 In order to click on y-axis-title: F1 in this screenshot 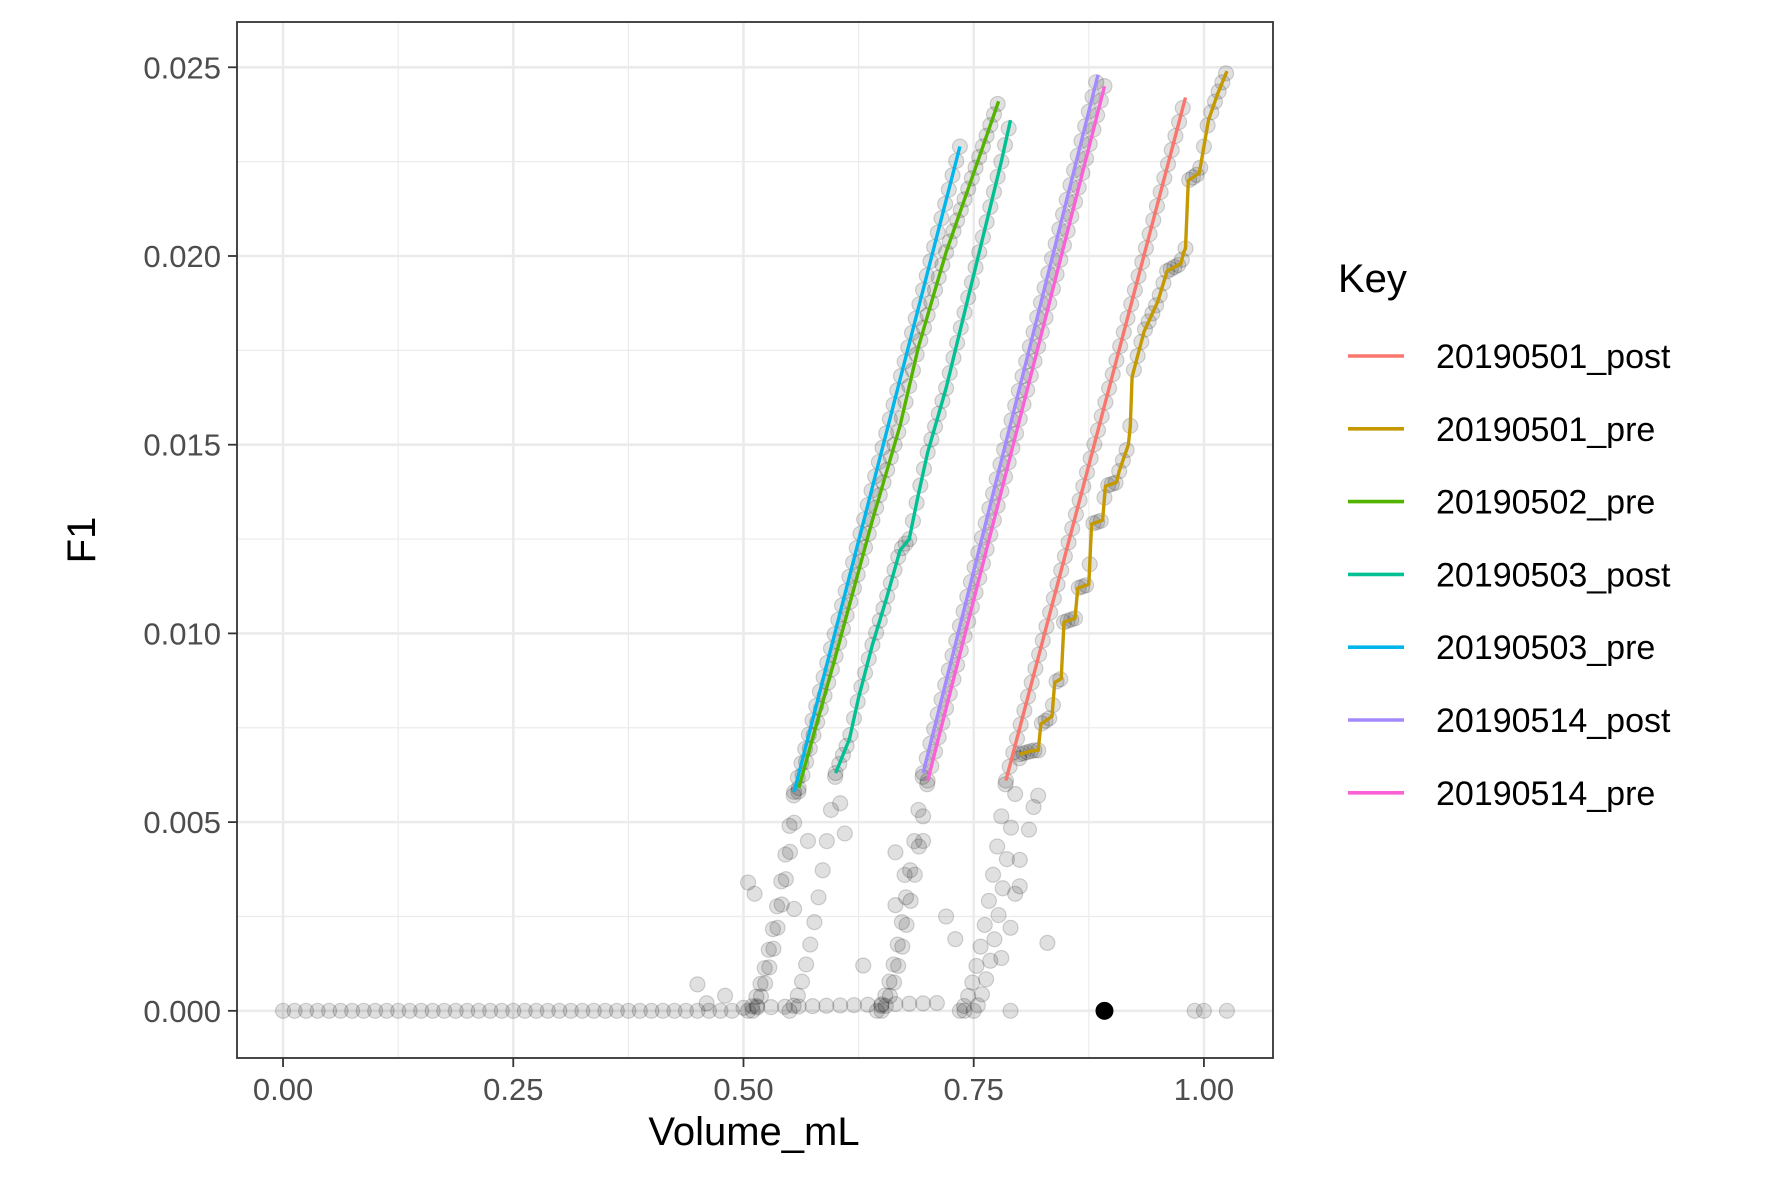, I will do `click(82, 540)`.